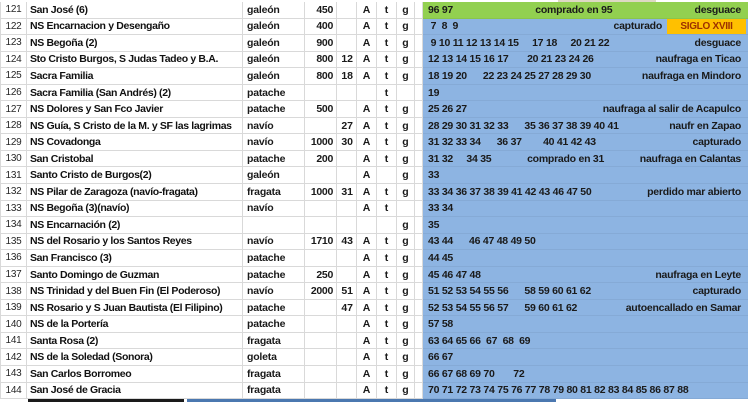 The height and width of the screenshot is (402, 748). I want to click on tonnage-cell: 200, so click(321, 159).